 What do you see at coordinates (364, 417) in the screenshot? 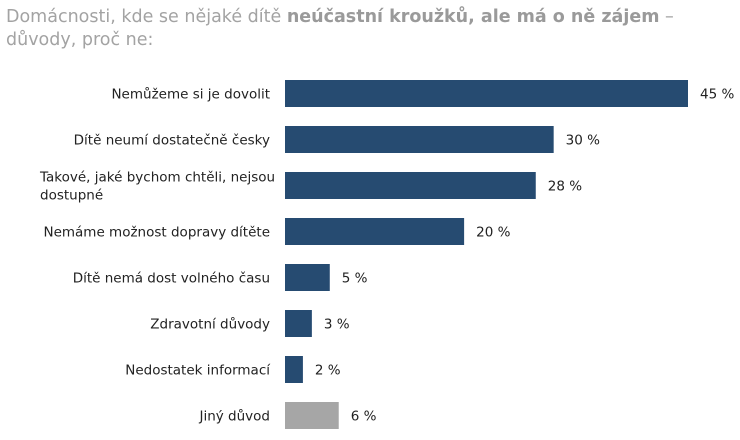
I see `value-label: 6 %` at bounding box center [364, 417].